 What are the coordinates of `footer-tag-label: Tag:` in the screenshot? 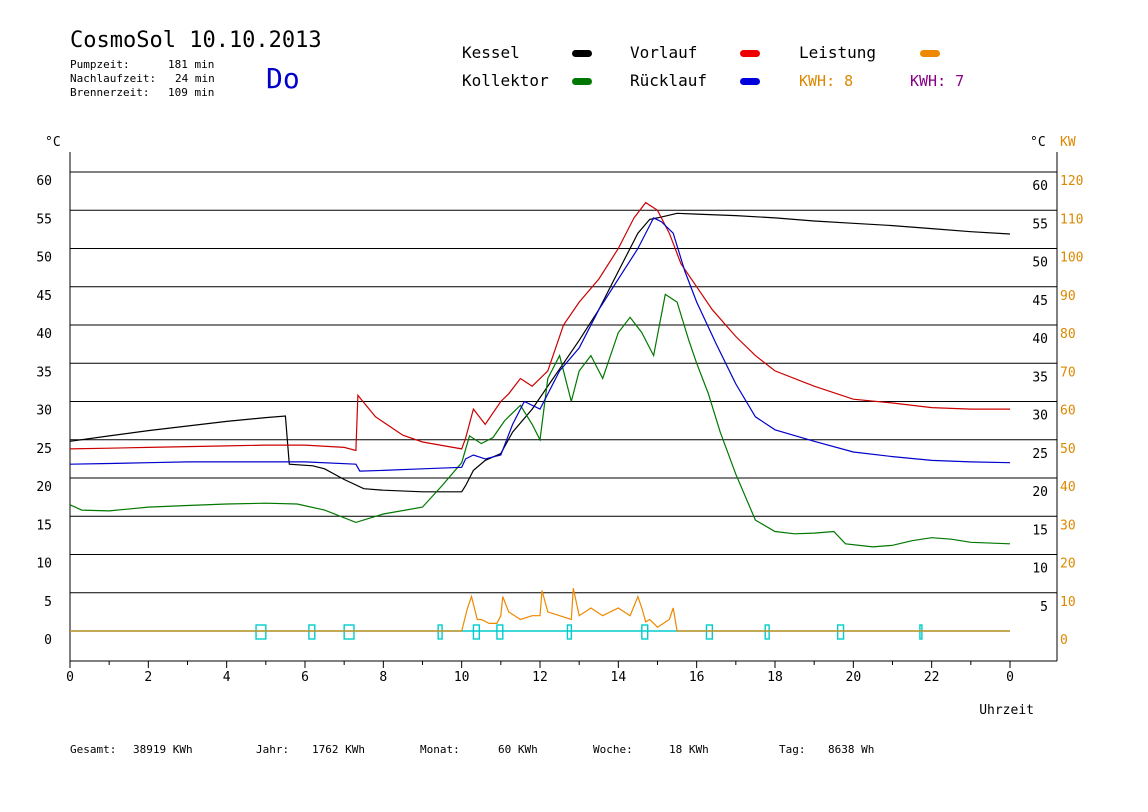 It's located at (792, 749).